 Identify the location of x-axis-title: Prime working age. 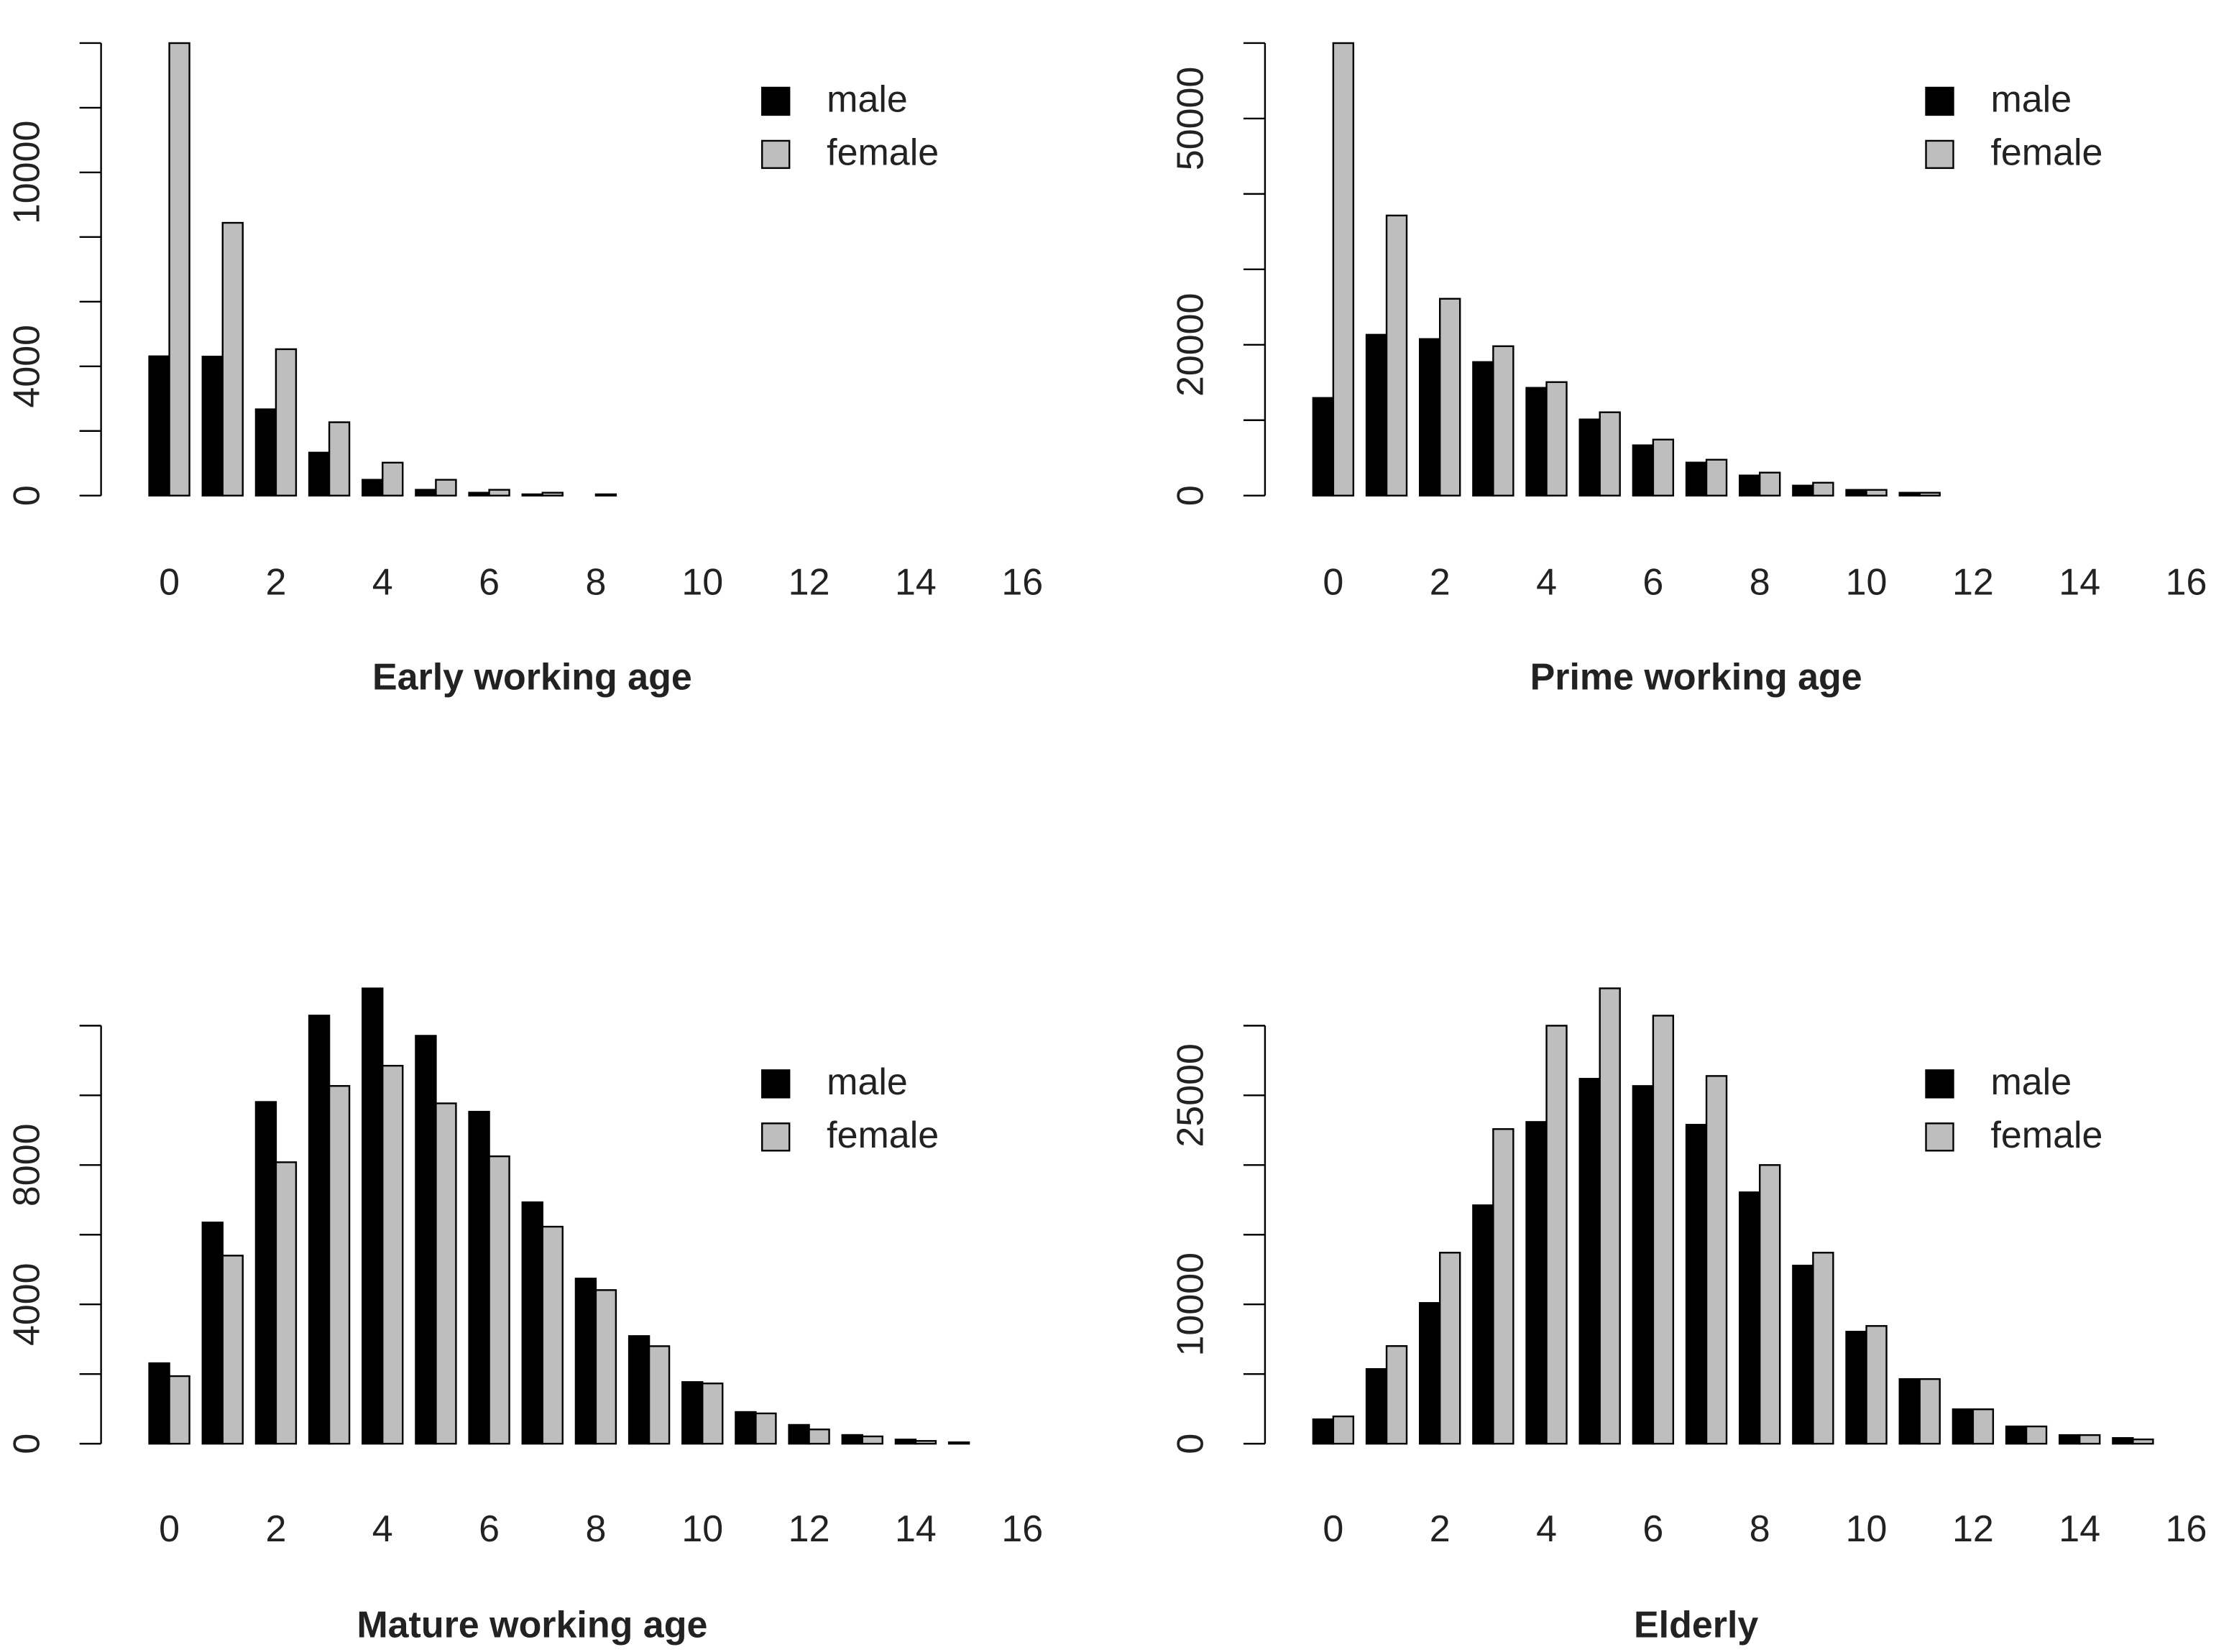
(1696, 677).